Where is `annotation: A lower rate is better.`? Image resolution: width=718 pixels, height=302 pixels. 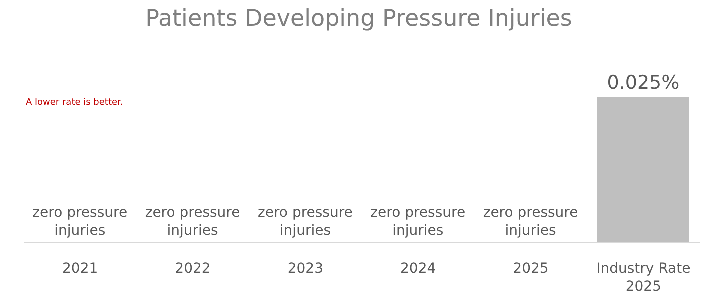
annotation: A lower rate is better. is located at coordinates (75, 103).